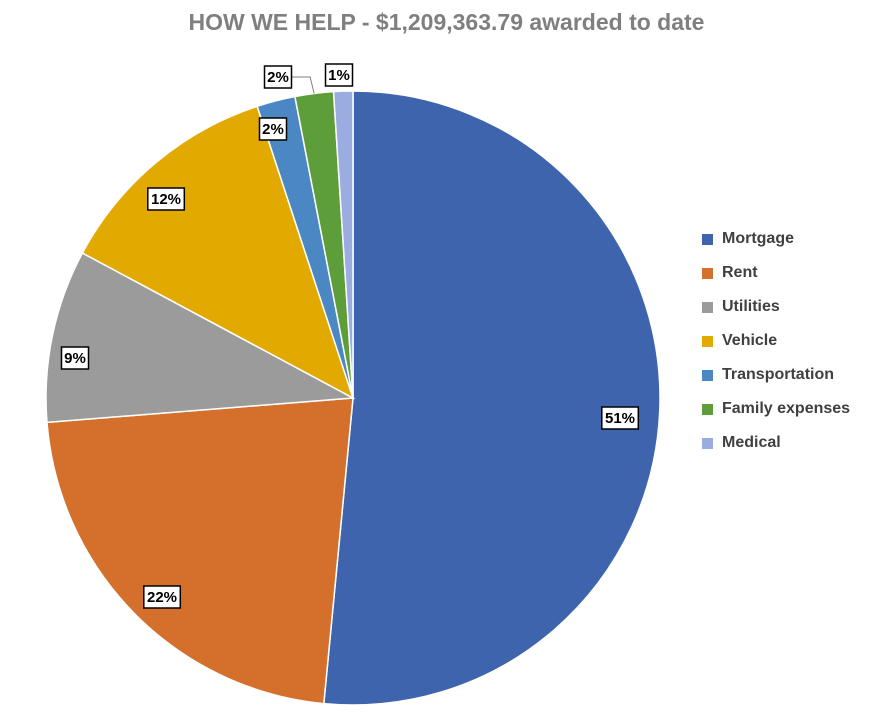 This screenshot has width=893, height=714. I want to click on data-label: 9%, so click(75, 358).